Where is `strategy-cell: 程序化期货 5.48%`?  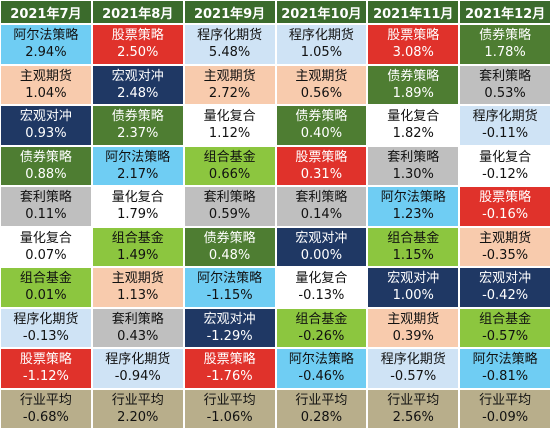 strategy-cell: 程序化期货 5.48% is located at coordinates (229, 44).